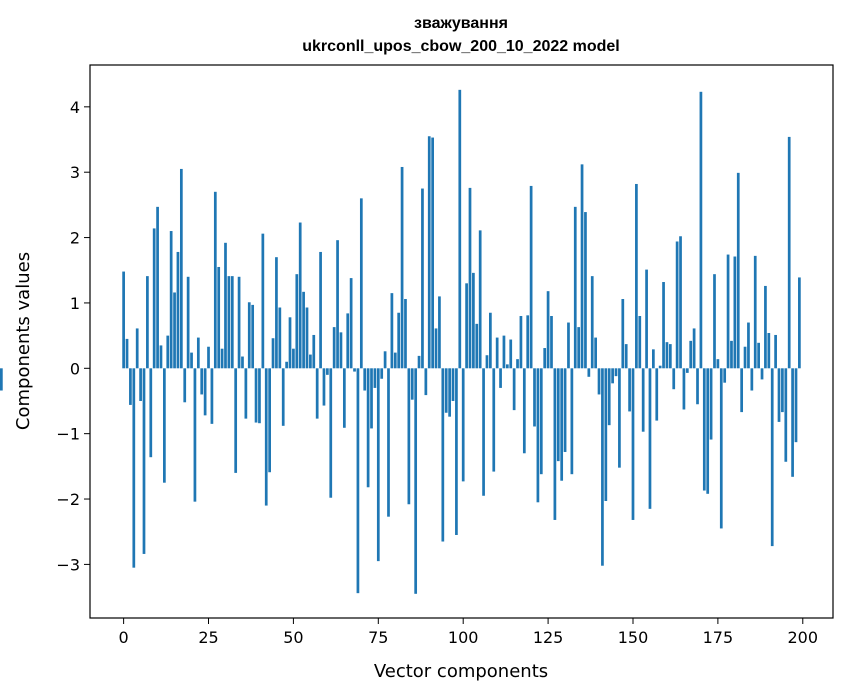  I want to click on x-tick-label: 100, so click(463, 637).